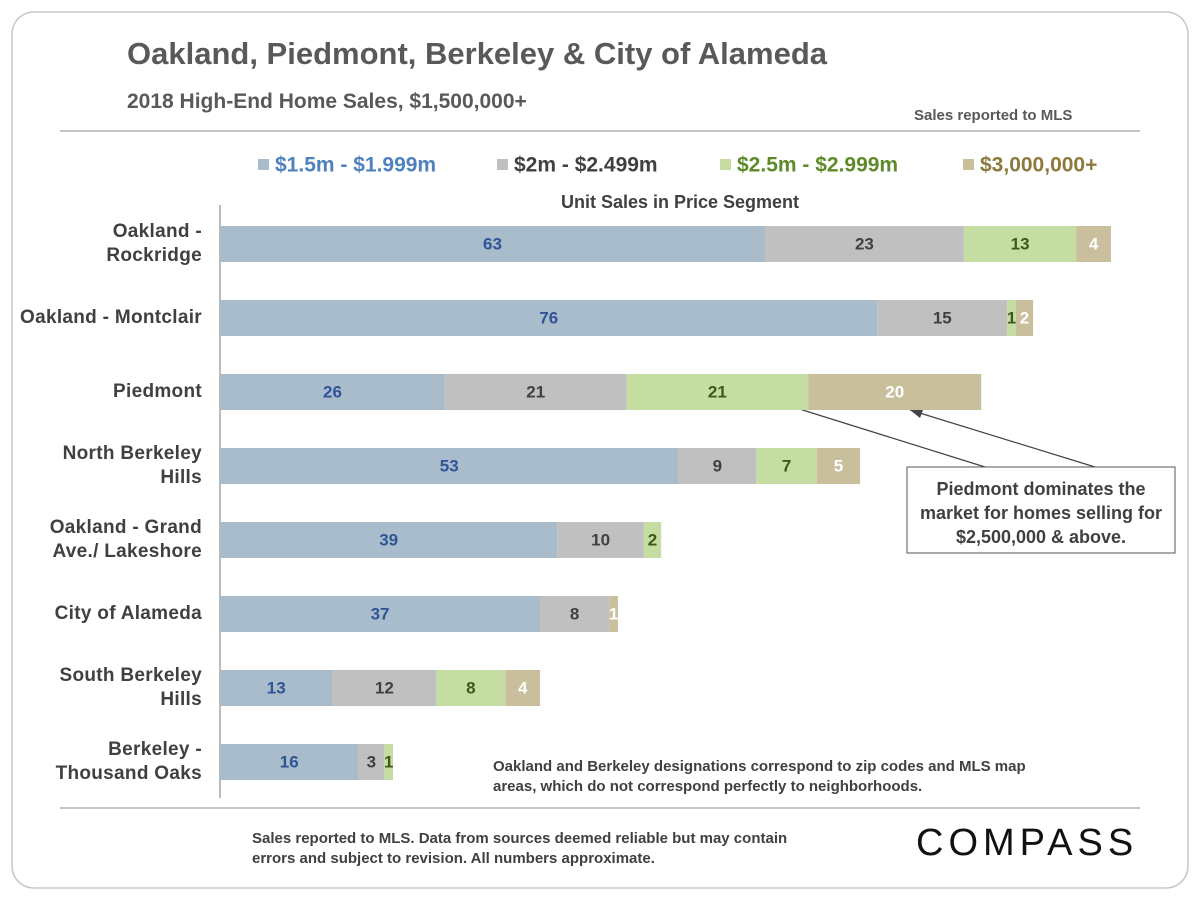 The image size is (1200, 900). What do you see at coordinates (130, 687) in the screenshot?
I see `y-tick-label: South Berkeley Hills` at bounding box center [130, 687].